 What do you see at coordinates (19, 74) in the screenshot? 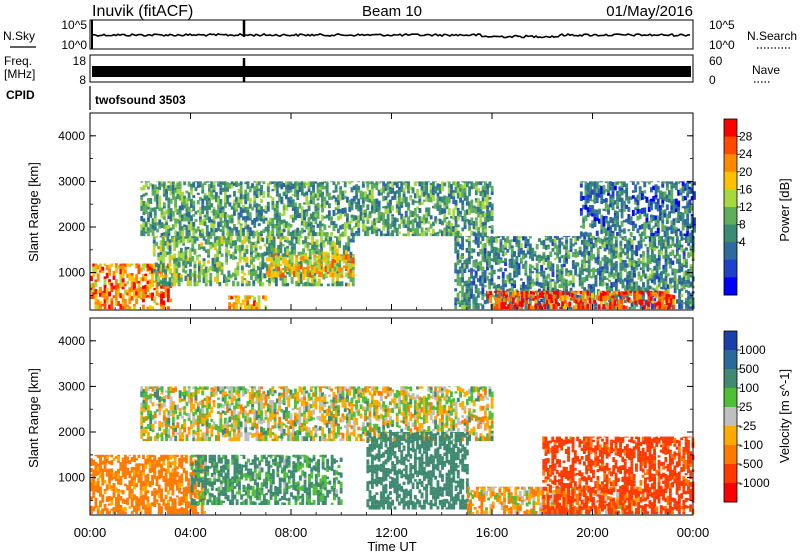
I see `freq-unit: [MHz]` at bounding box center [19, 74].